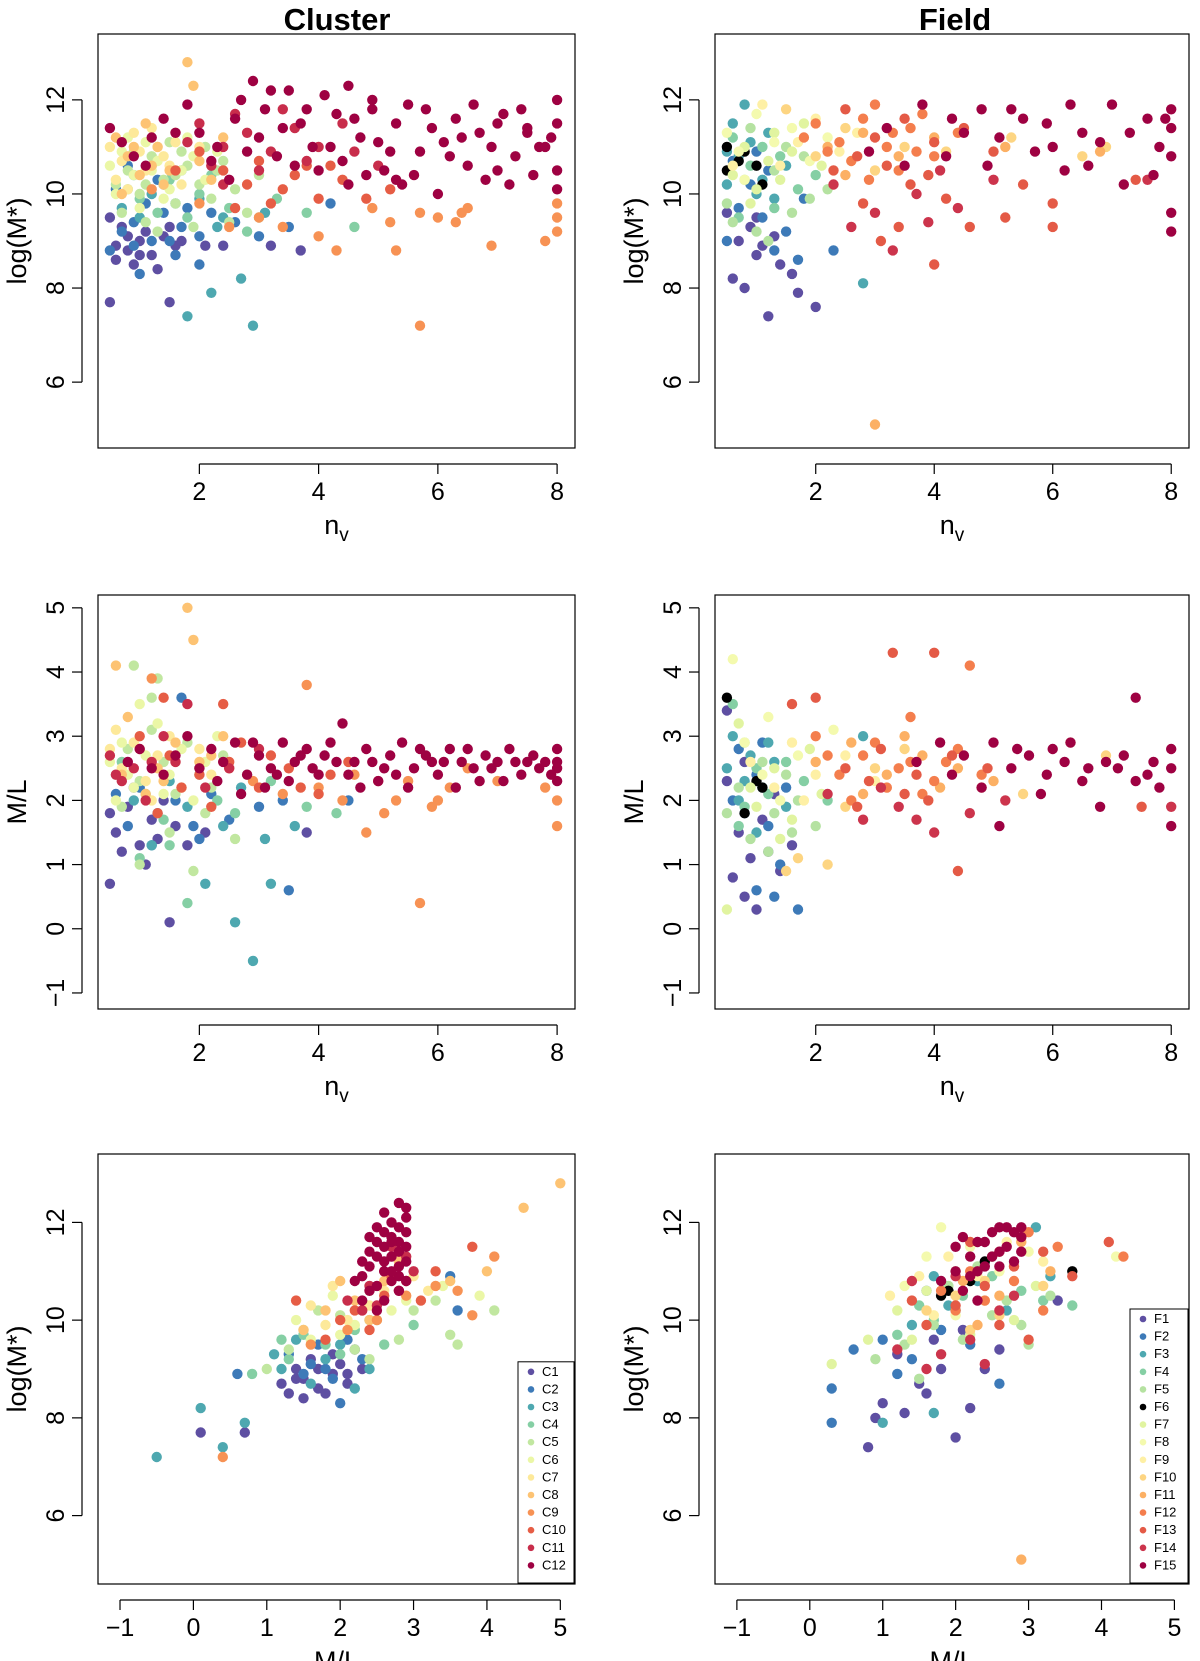  I want to click on x-tick-label: 4, so click(487, 1628).